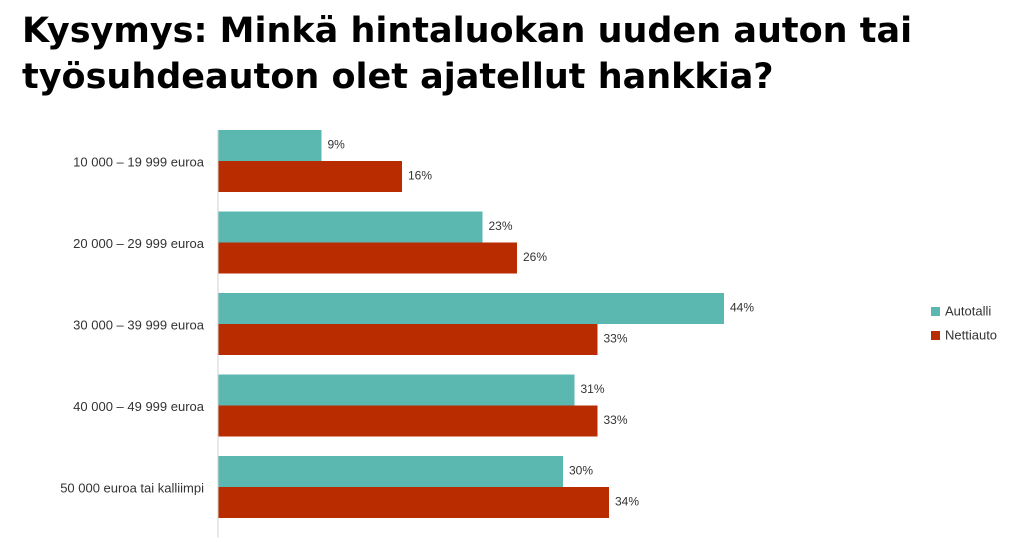  I want to click on category-label-2: 20 000 – 29 999 euroa, so click(139, 243).